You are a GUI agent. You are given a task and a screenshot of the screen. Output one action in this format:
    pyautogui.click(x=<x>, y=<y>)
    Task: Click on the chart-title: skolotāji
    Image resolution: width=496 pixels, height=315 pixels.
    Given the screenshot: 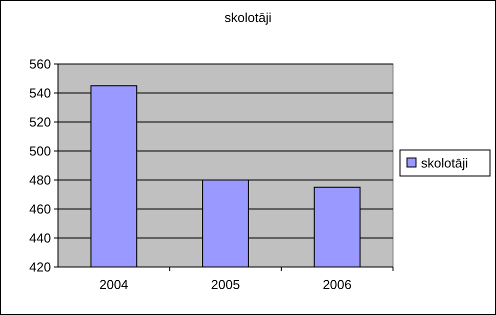 What is the action you would take?
    pyautogui.click(x=248, y=17)
    